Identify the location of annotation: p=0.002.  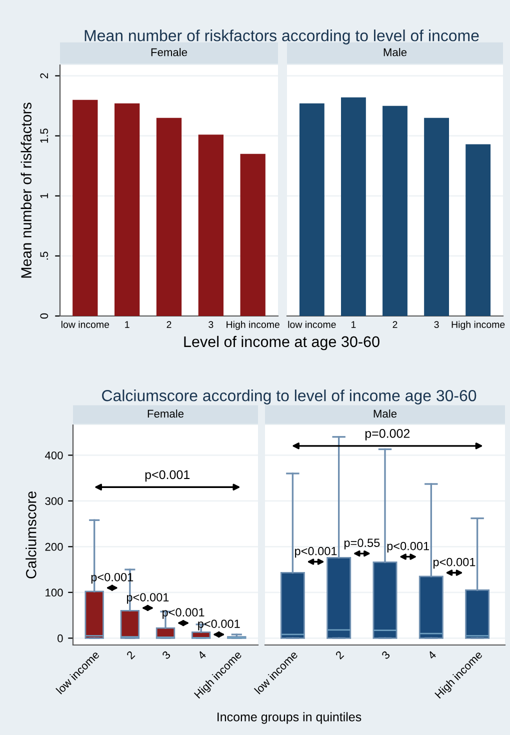
(387, 434).